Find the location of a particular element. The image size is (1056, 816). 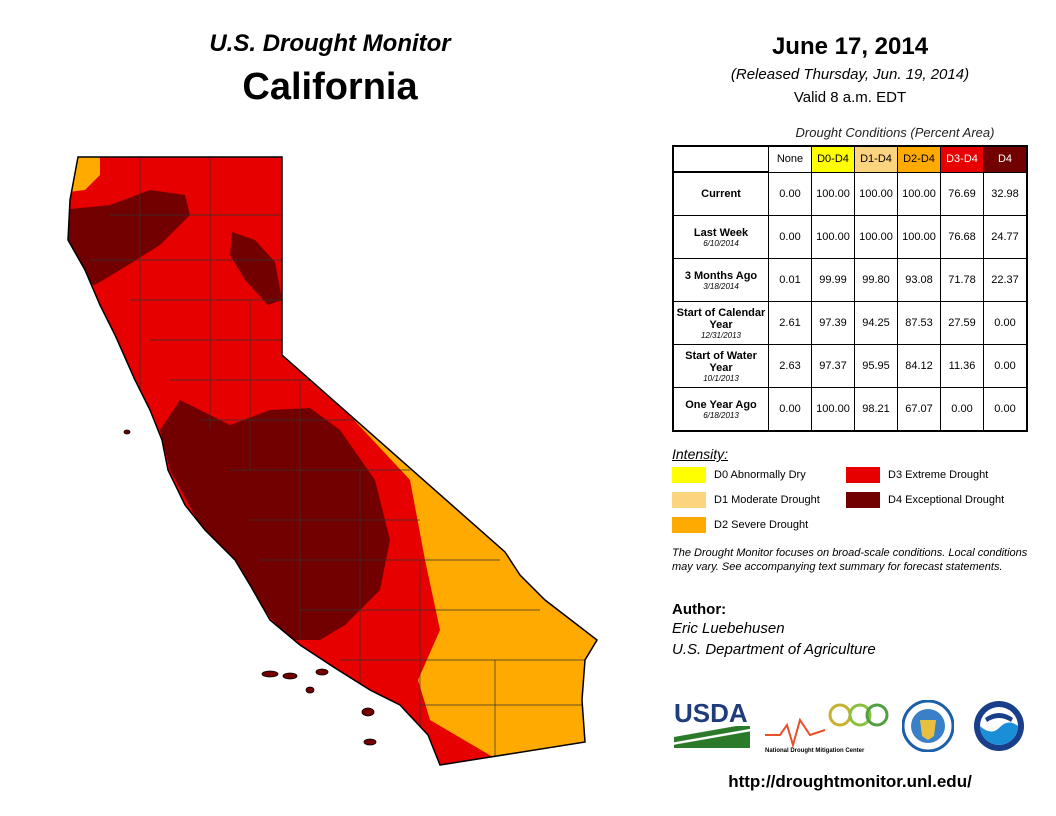

table-cell: 2.63 is located at coordinates (790, 366).